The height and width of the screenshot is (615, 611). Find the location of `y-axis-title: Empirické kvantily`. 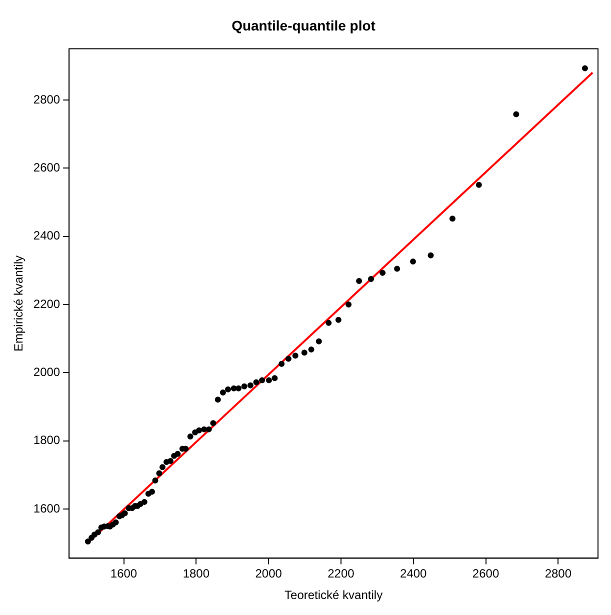

y-axis-title: Empirické kvantily is located at coordinates (19, 303).